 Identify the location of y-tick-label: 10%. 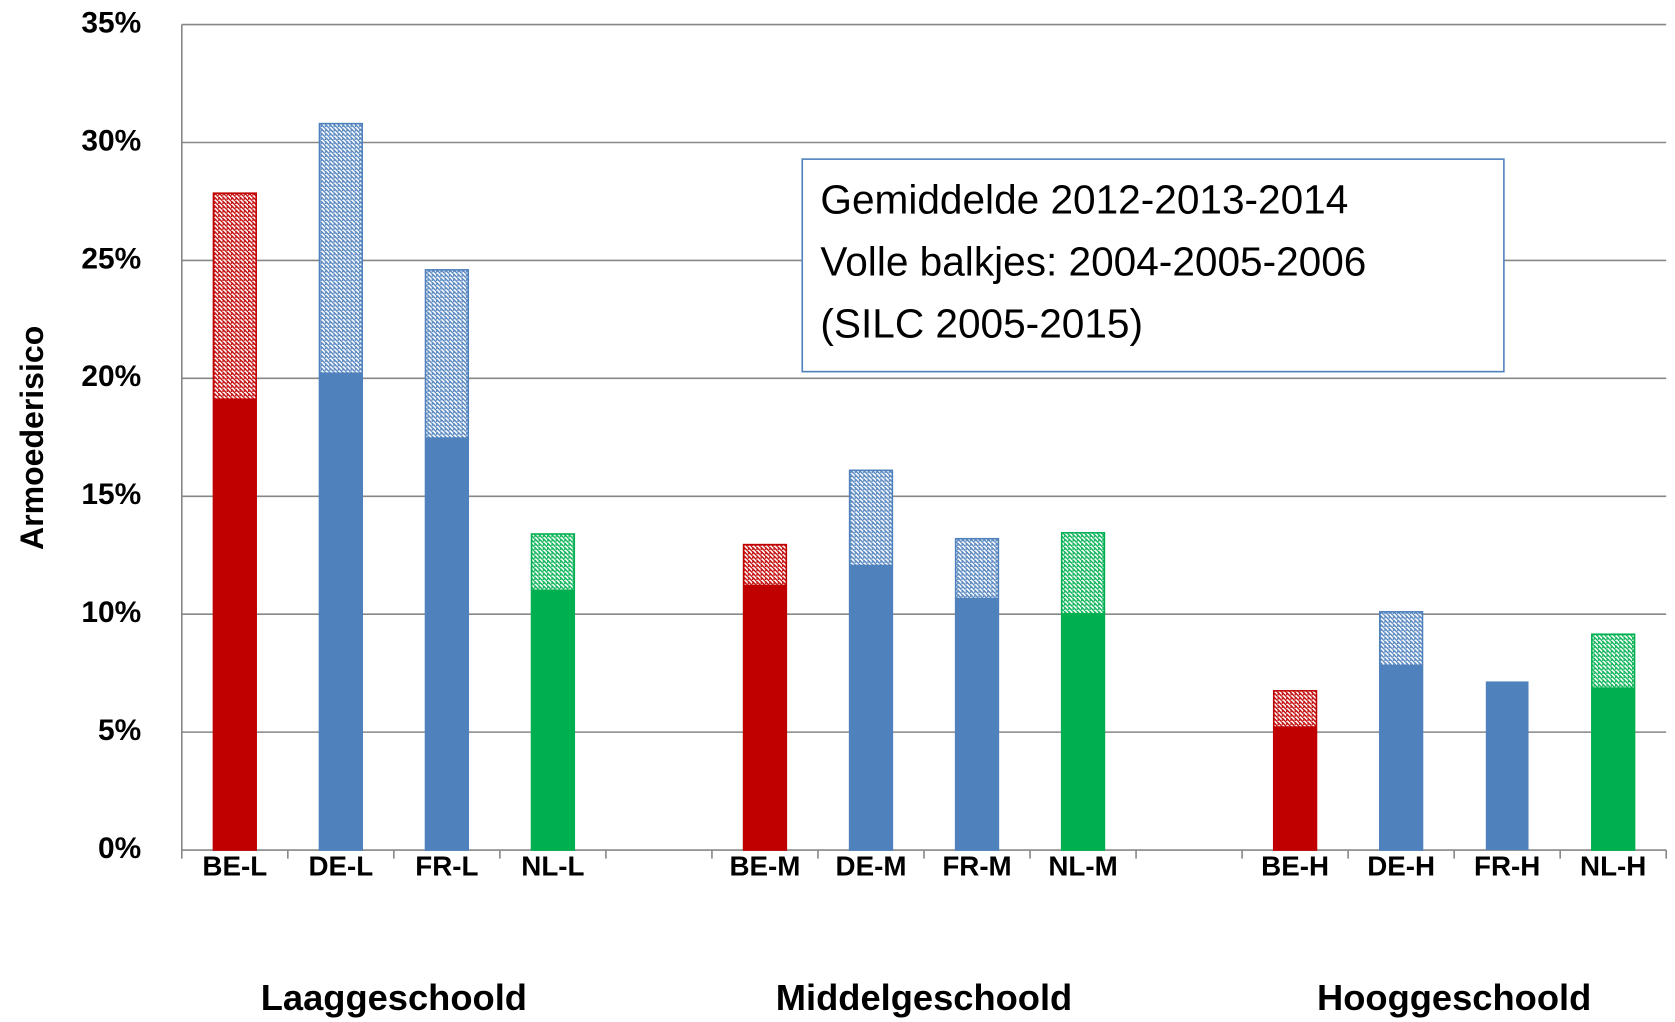
(111, 612).